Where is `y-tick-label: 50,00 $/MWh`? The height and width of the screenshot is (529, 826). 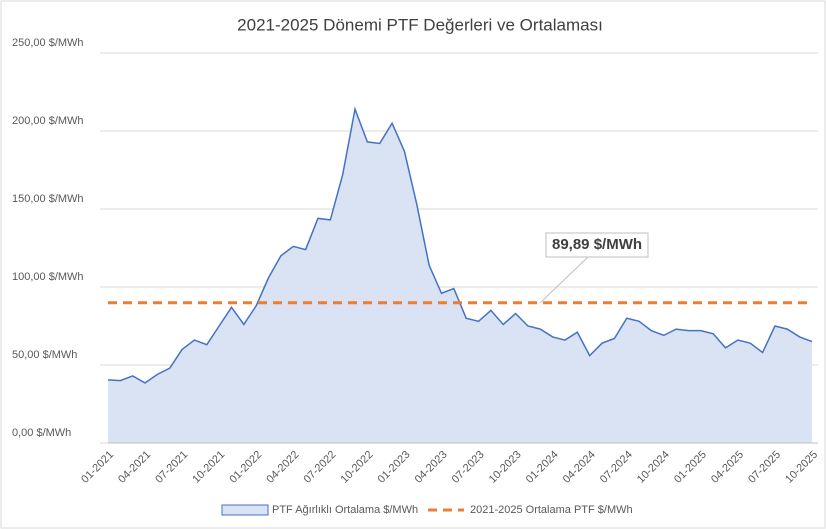
y-tick-label: 50,00 $/MWh is located at coordinates (44, 355).